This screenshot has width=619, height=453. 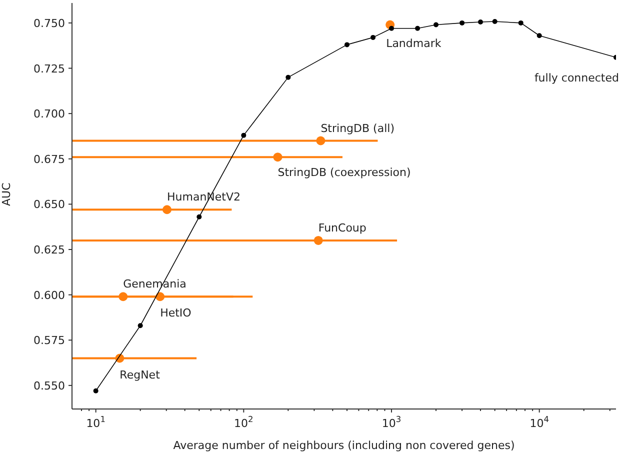 I want to click on series-label: RegNet, so click(x=140, y=375).